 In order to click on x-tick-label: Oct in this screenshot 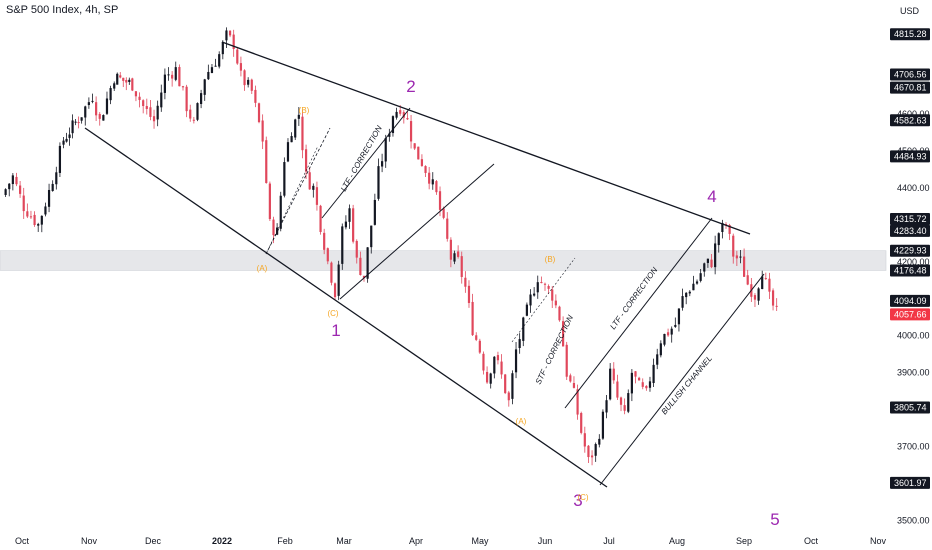, I will do `click(22, 541)`.